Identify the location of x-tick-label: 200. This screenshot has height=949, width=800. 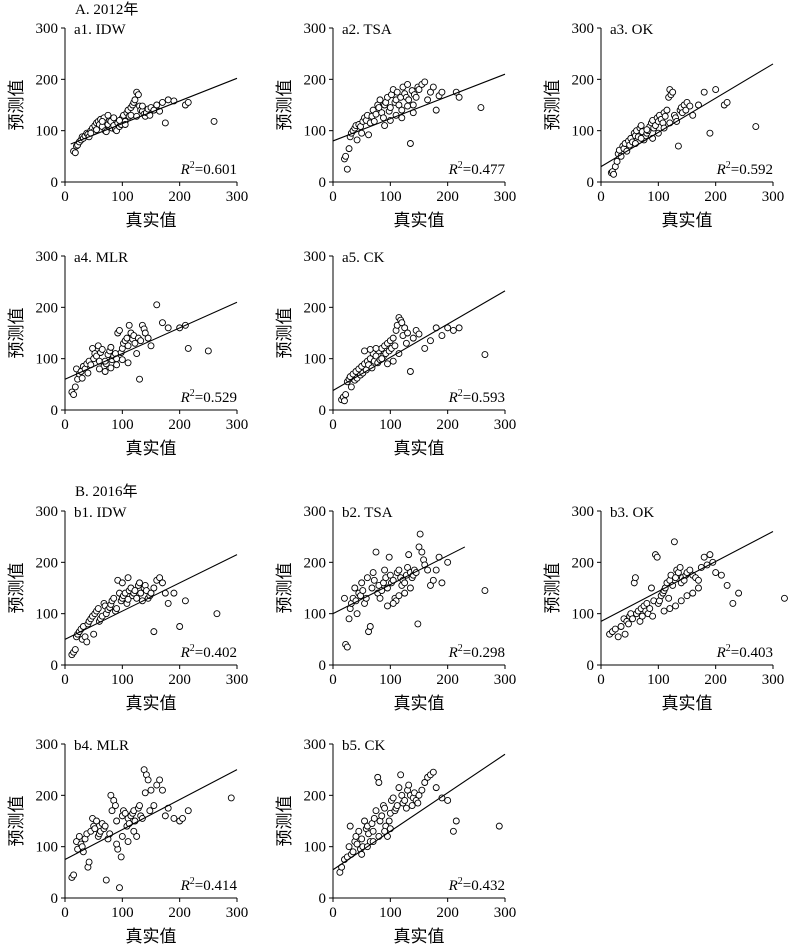
(715, 197).